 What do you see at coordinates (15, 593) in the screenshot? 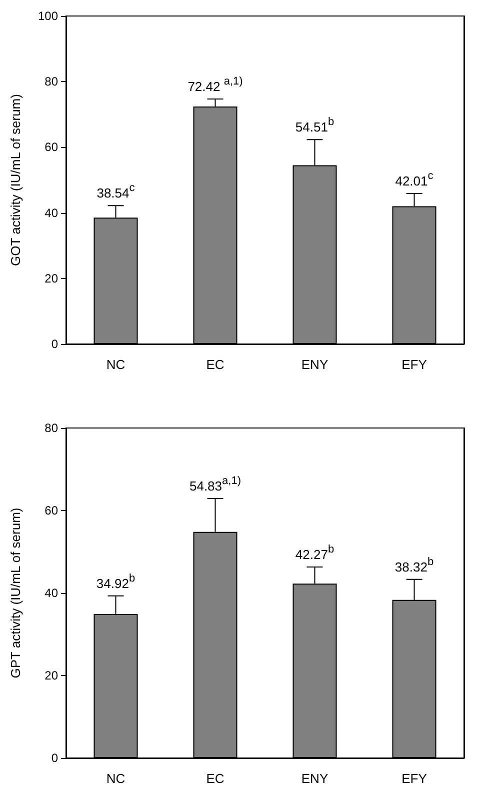
I see `y-axis-title: GPT activity (IU/mL of serum)` at bounding box center [15, 593].